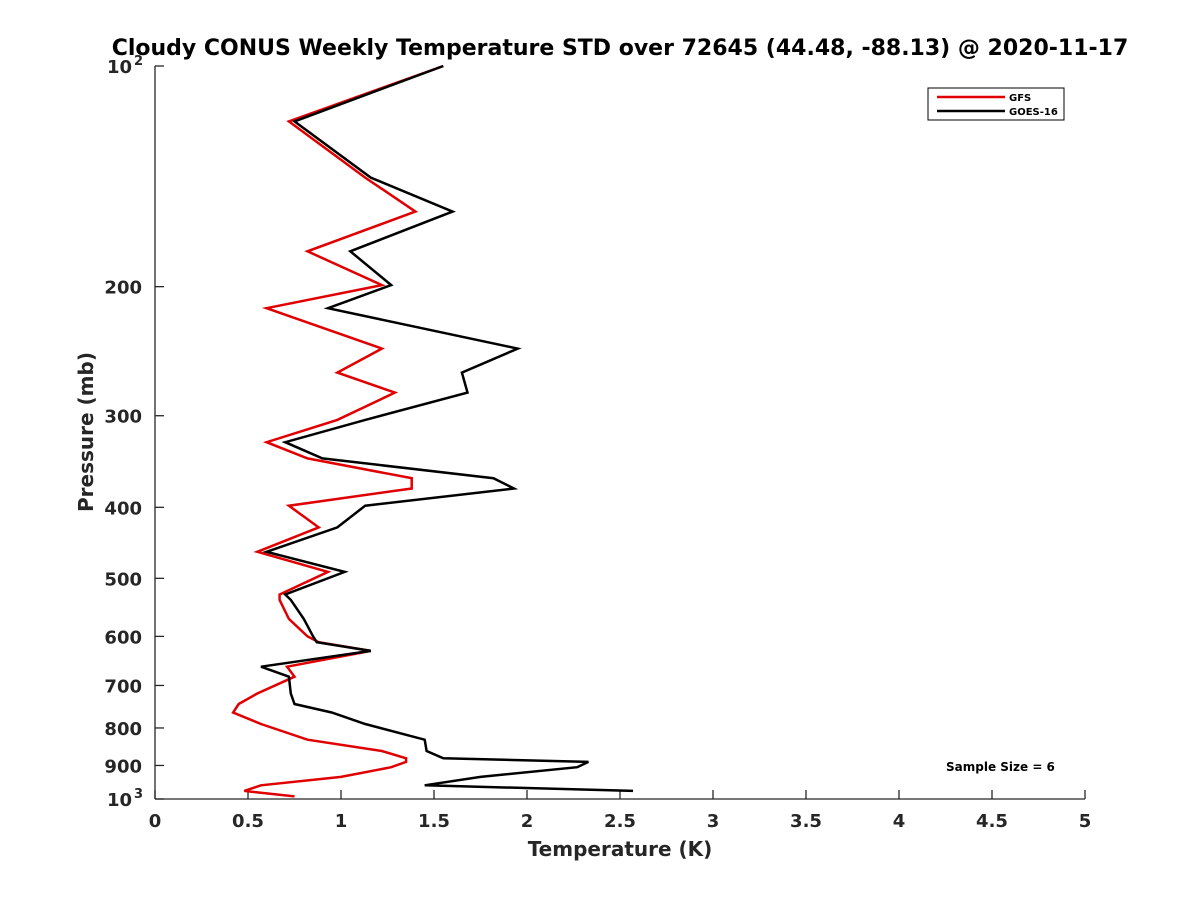 This screenshot has height=900, width=1200. I want to click on y-tick-label: 200, so click(123, 288).